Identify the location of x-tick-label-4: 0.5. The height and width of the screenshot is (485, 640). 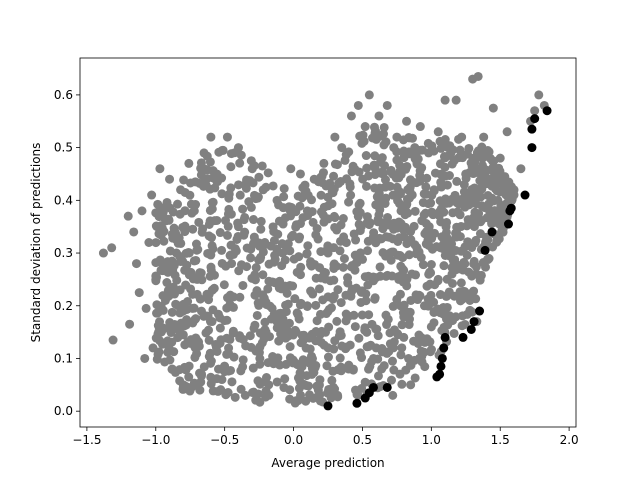
(362, 440).